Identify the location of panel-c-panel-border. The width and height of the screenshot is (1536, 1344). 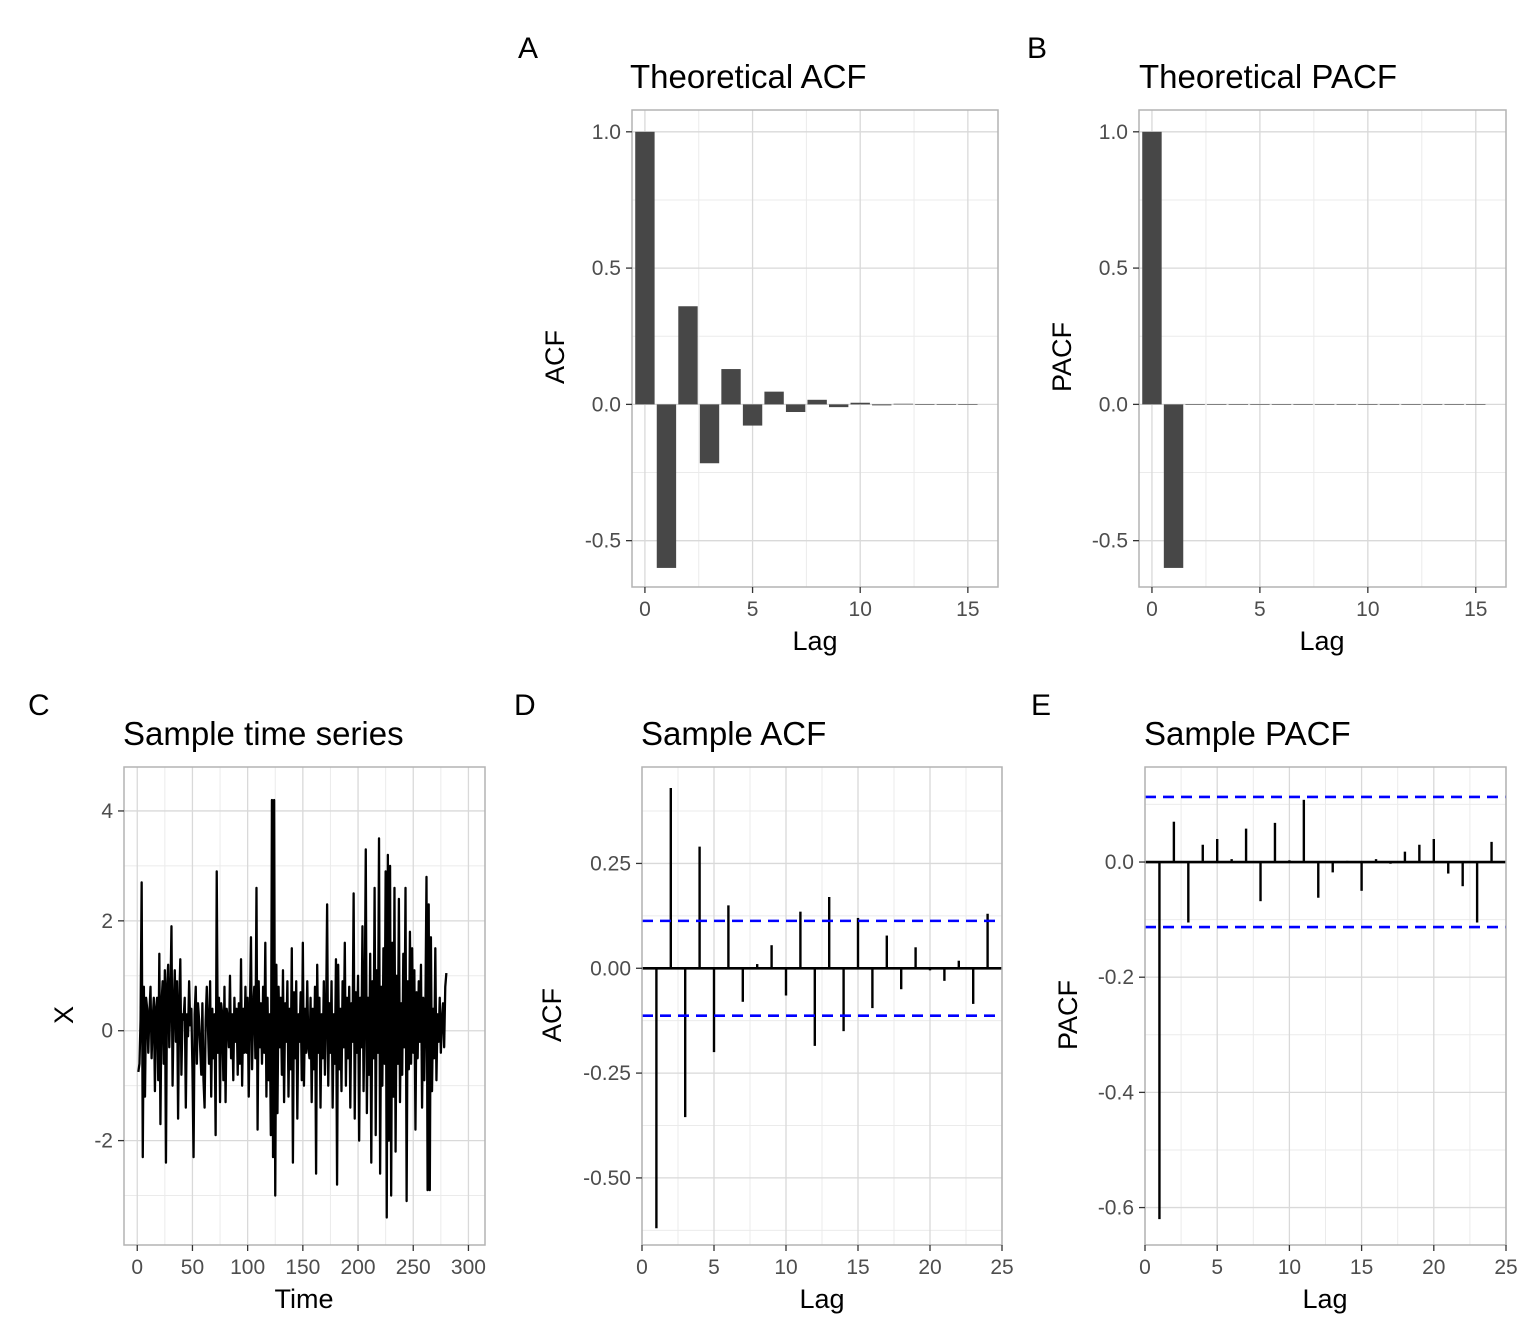
(304, 1006).